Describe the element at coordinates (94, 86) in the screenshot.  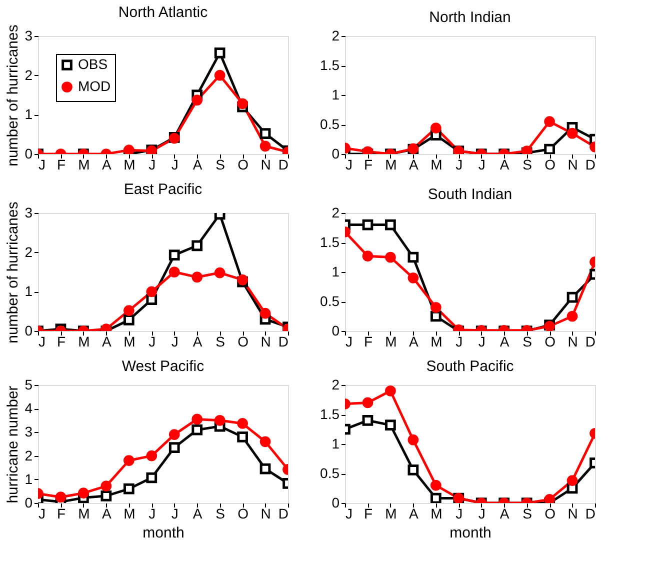
I see `legend-label: MOD` at that location.